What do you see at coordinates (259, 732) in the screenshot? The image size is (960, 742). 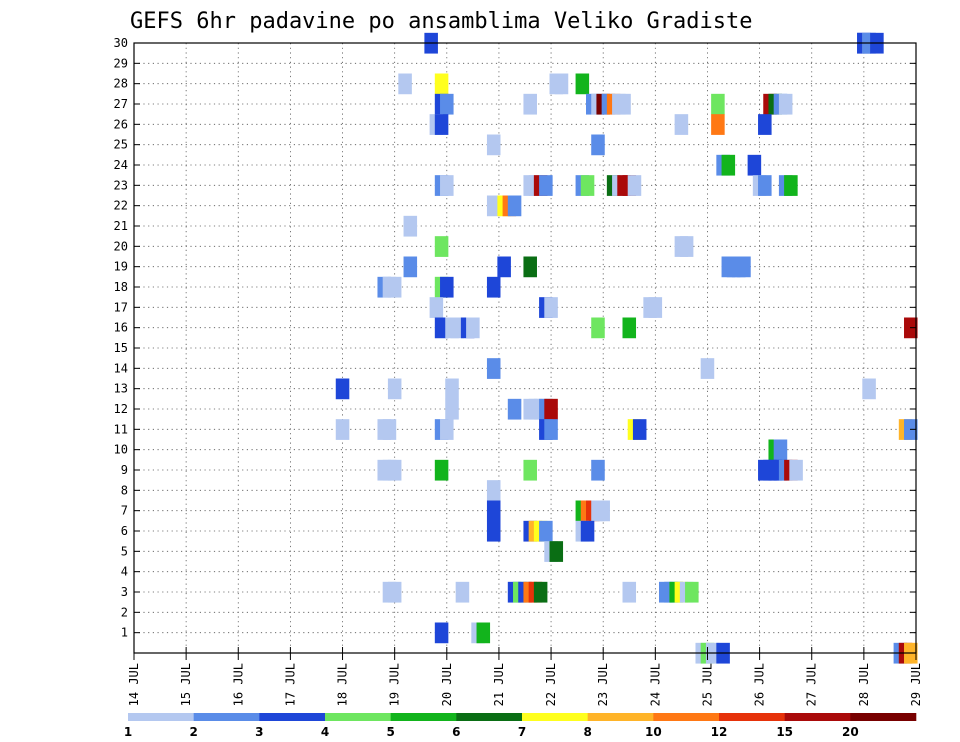 I see `colorbar-label: 3` at bounding box center [259, 732].